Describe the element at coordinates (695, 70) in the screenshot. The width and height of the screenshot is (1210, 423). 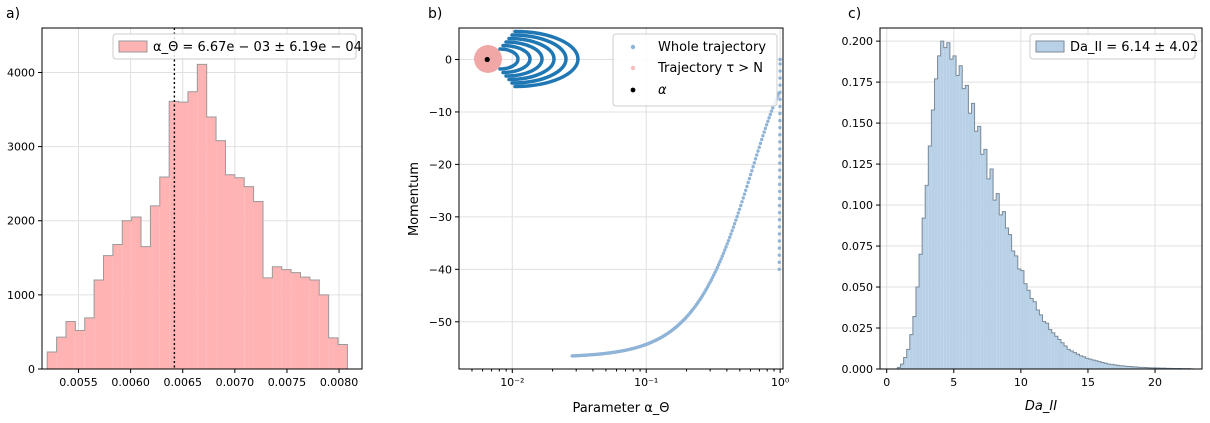
I see `panel-b-legend: Whole trajectory Trajectory τ > N α` at that location.